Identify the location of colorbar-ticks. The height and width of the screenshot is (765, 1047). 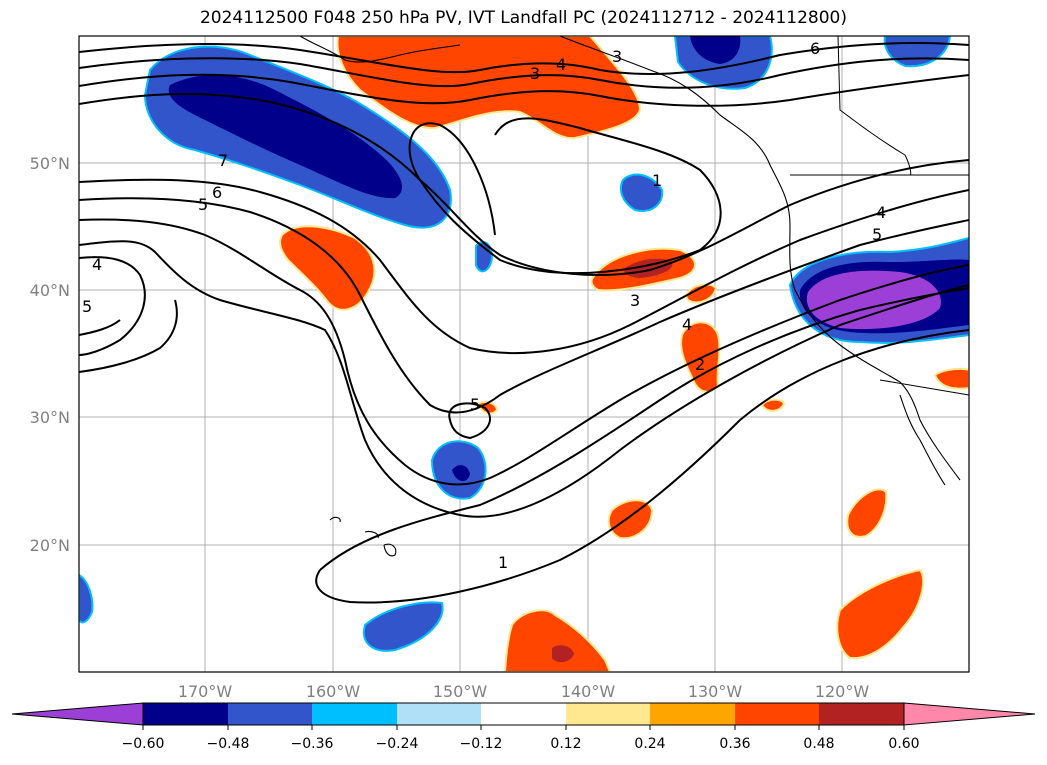
(523, 727).